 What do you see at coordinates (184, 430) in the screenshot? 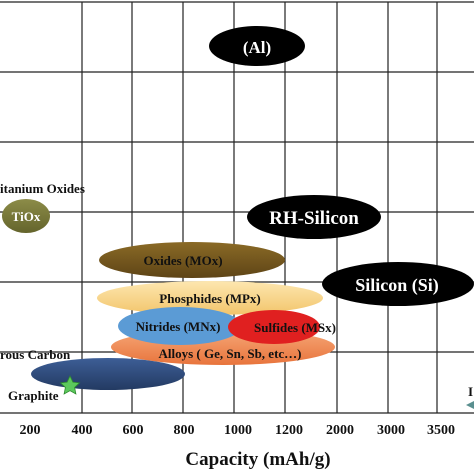
I see `x-tick-label: 800` at bounding box center [184, 430].